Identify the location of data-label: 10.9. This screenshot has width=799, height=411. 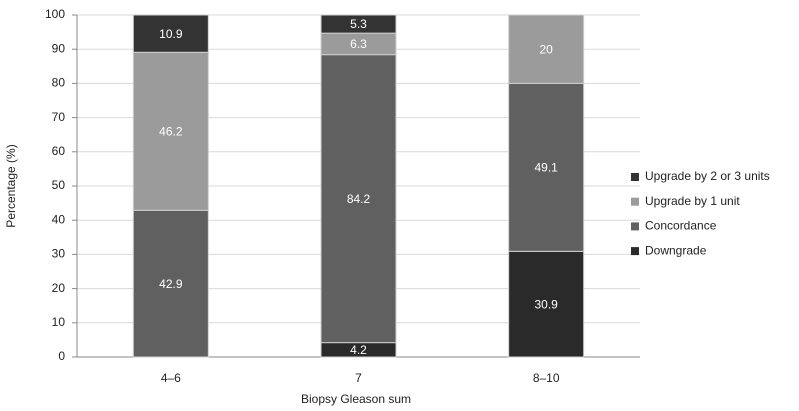
(171, 34).